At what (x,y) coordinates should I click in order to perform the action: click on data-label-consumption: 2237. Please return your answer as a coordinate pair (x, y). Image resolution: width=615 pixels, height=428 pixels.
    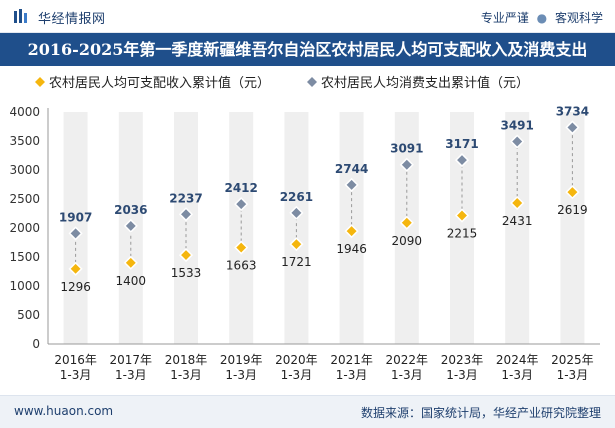
    Looking at the image, I should click on (185, 198).